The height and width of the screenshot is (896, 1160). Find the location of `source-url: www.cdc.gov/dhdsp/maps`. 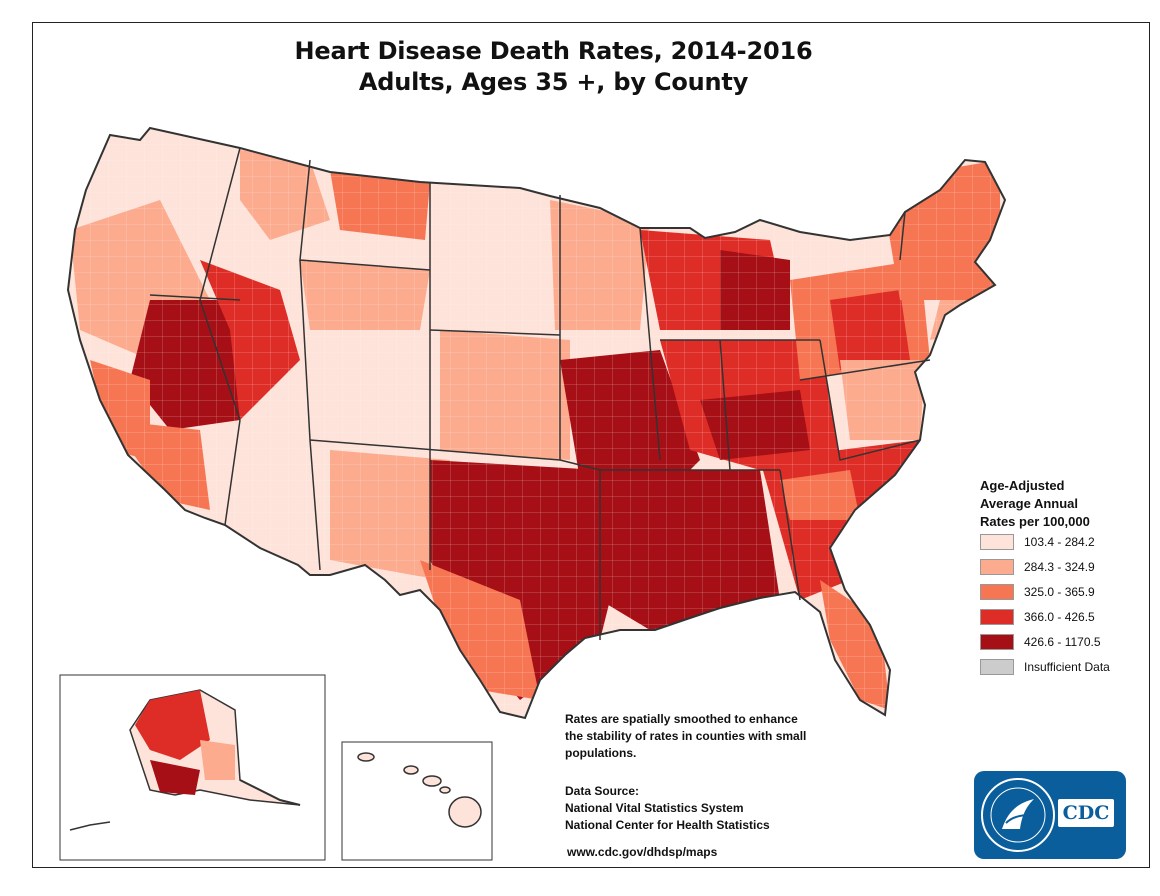

source-url: www.cdc.gov/dhdsp/maps is located at coordinates (642, 852).